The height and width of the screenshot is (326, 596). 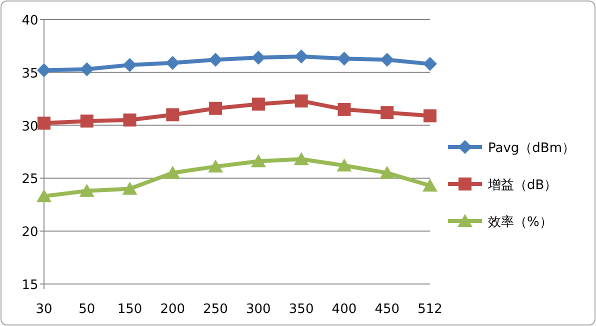 What do you see at coordinates (44, 309) in the screenshot?
I see `x-tick-label: 30` at bounding box center [44, 309].